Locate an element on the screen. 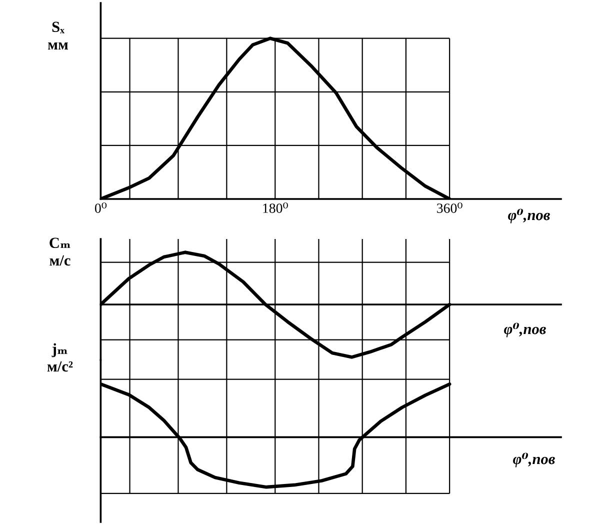 The height and width of the screenshot is (526, 600). y-axis-title: Cₘ м/с is located at coordinates (60, 252).